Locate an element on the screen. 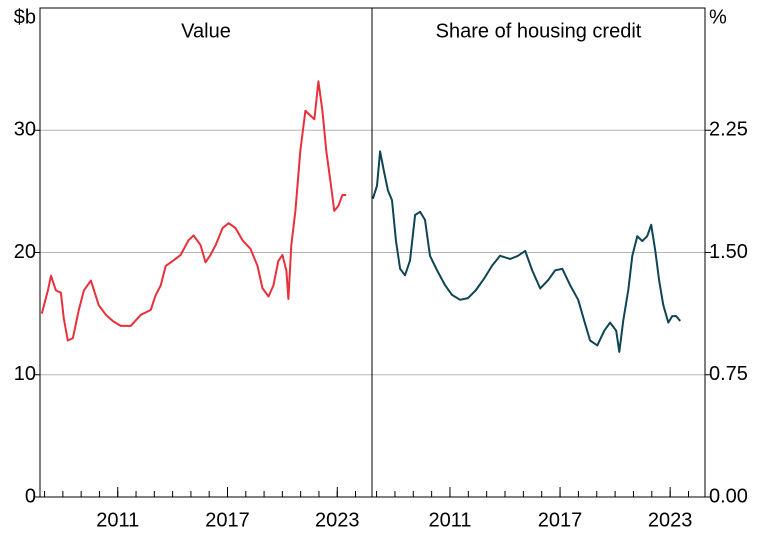  y-unit: $b is located at coordinates (25, 17).